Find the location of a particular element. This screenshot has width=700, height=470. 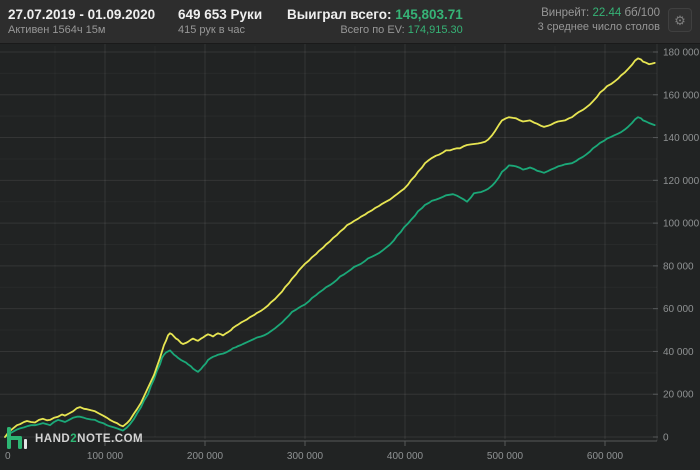

won-label: Выиграл всего: is located at coordinates (339, 14).